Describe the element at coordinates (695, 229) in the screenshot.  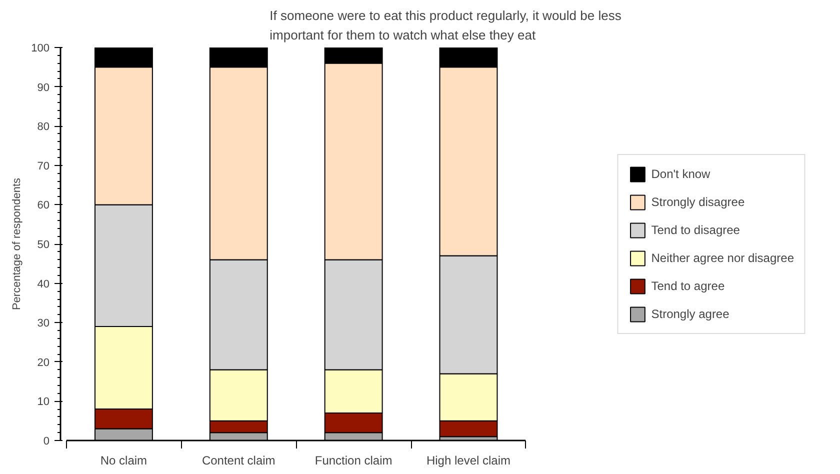
I see `legend-label: Tend to disagree` at that location.